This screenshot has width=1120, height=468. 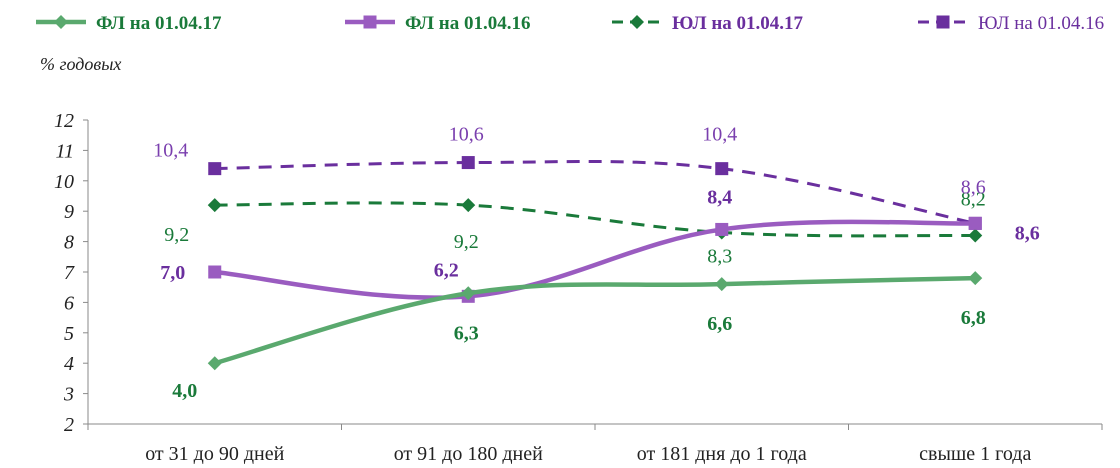 I want to click on x-tick-label: от 181 дня до 1 года, so click(x=722, y=454).